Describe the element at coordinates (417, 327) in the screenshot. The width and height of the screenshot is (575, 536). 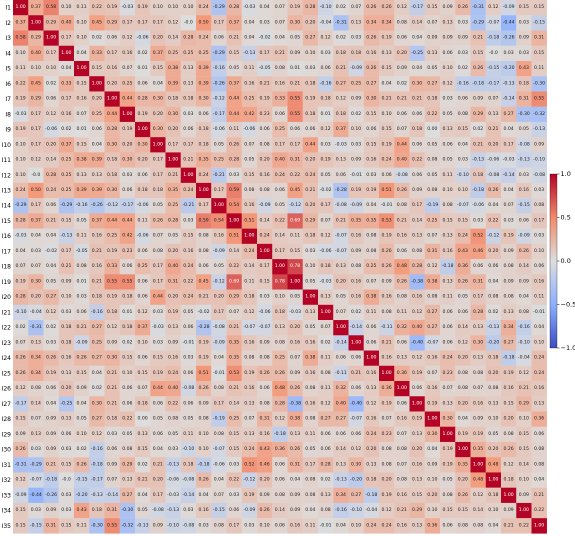
I see `heatmap-cell-value: 0.40` at that location.